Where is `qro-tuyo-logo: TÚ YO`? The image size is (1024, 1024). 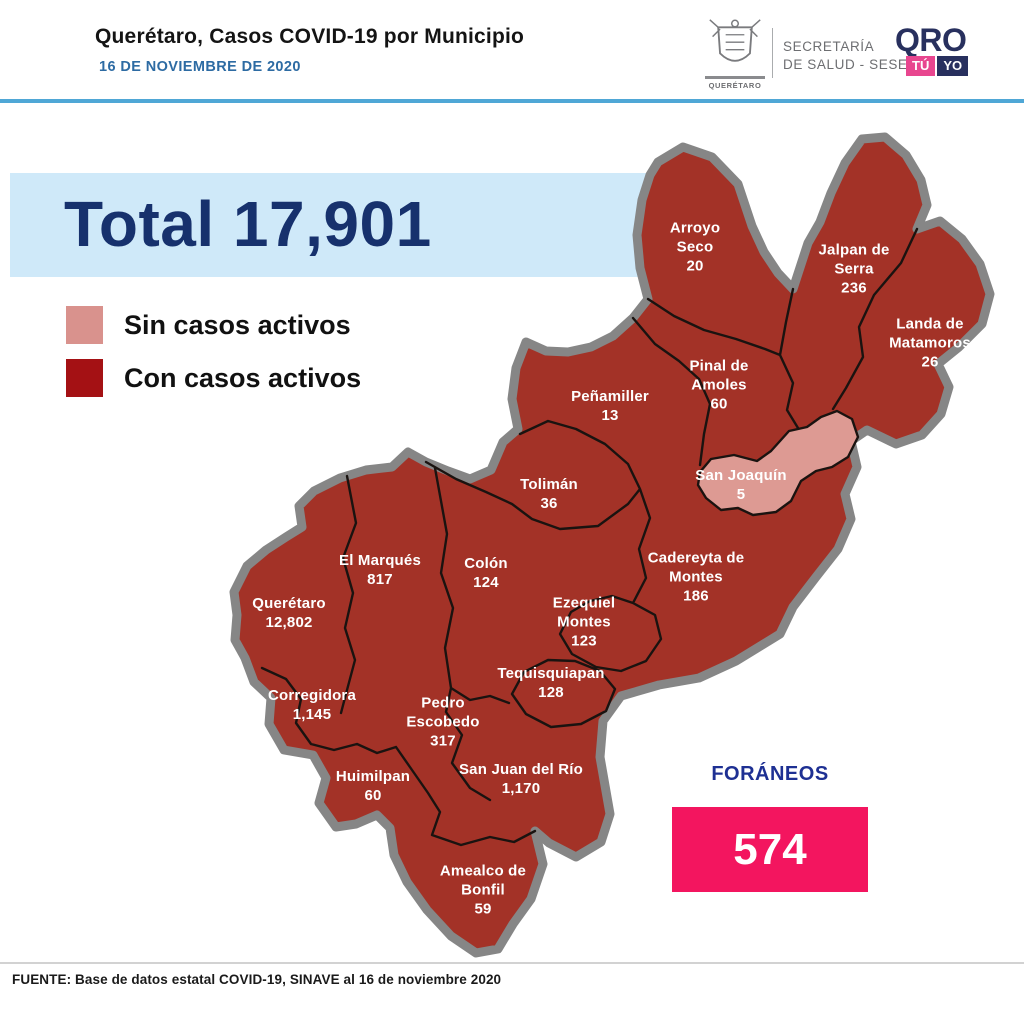 qro-tuyo-logo: TÚ YO is located at coordinates (937, 66).